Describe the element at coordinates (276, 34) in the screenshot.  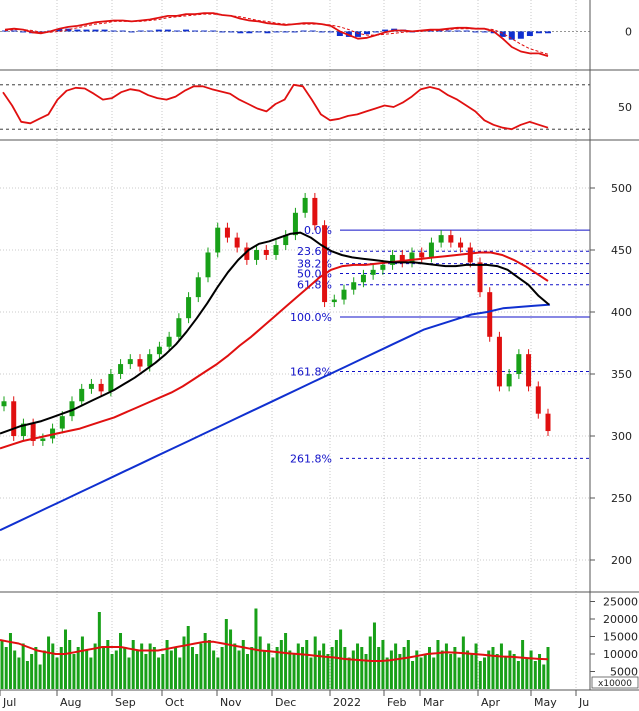
I see `macd-line` at that location.